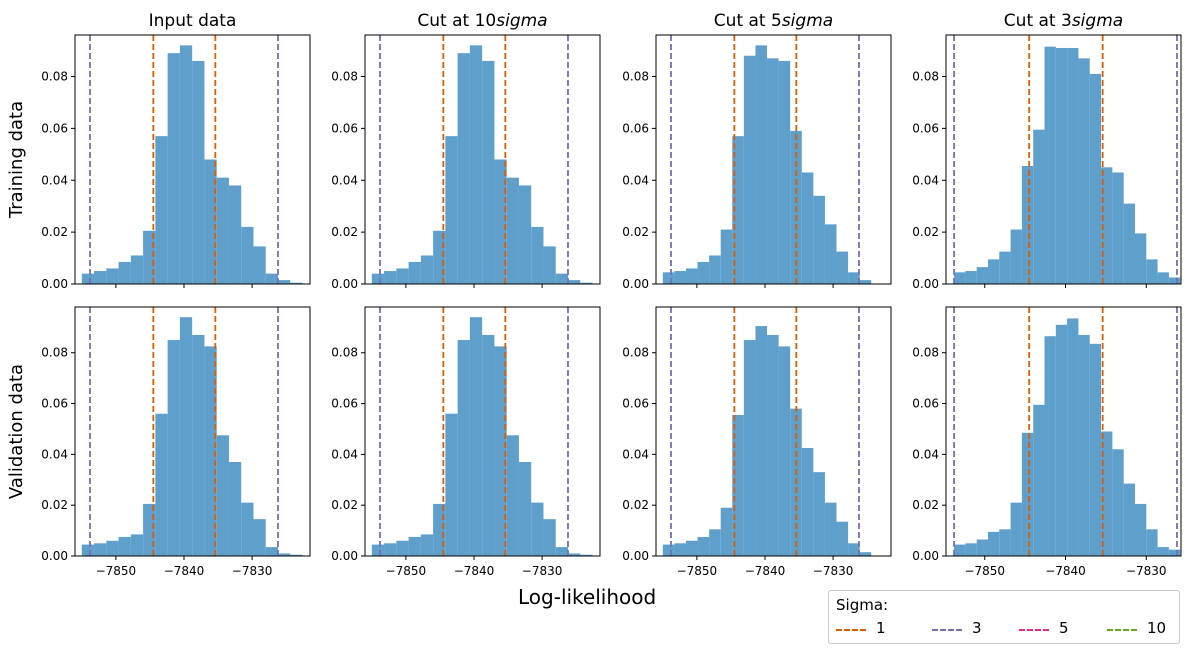 The height and width of the screenshot is (653, 1191). I want to click on histogram-panel: 0.00 0.02 0.04 0.06 0.08 Cut at 5sigma, so click(757, 151).